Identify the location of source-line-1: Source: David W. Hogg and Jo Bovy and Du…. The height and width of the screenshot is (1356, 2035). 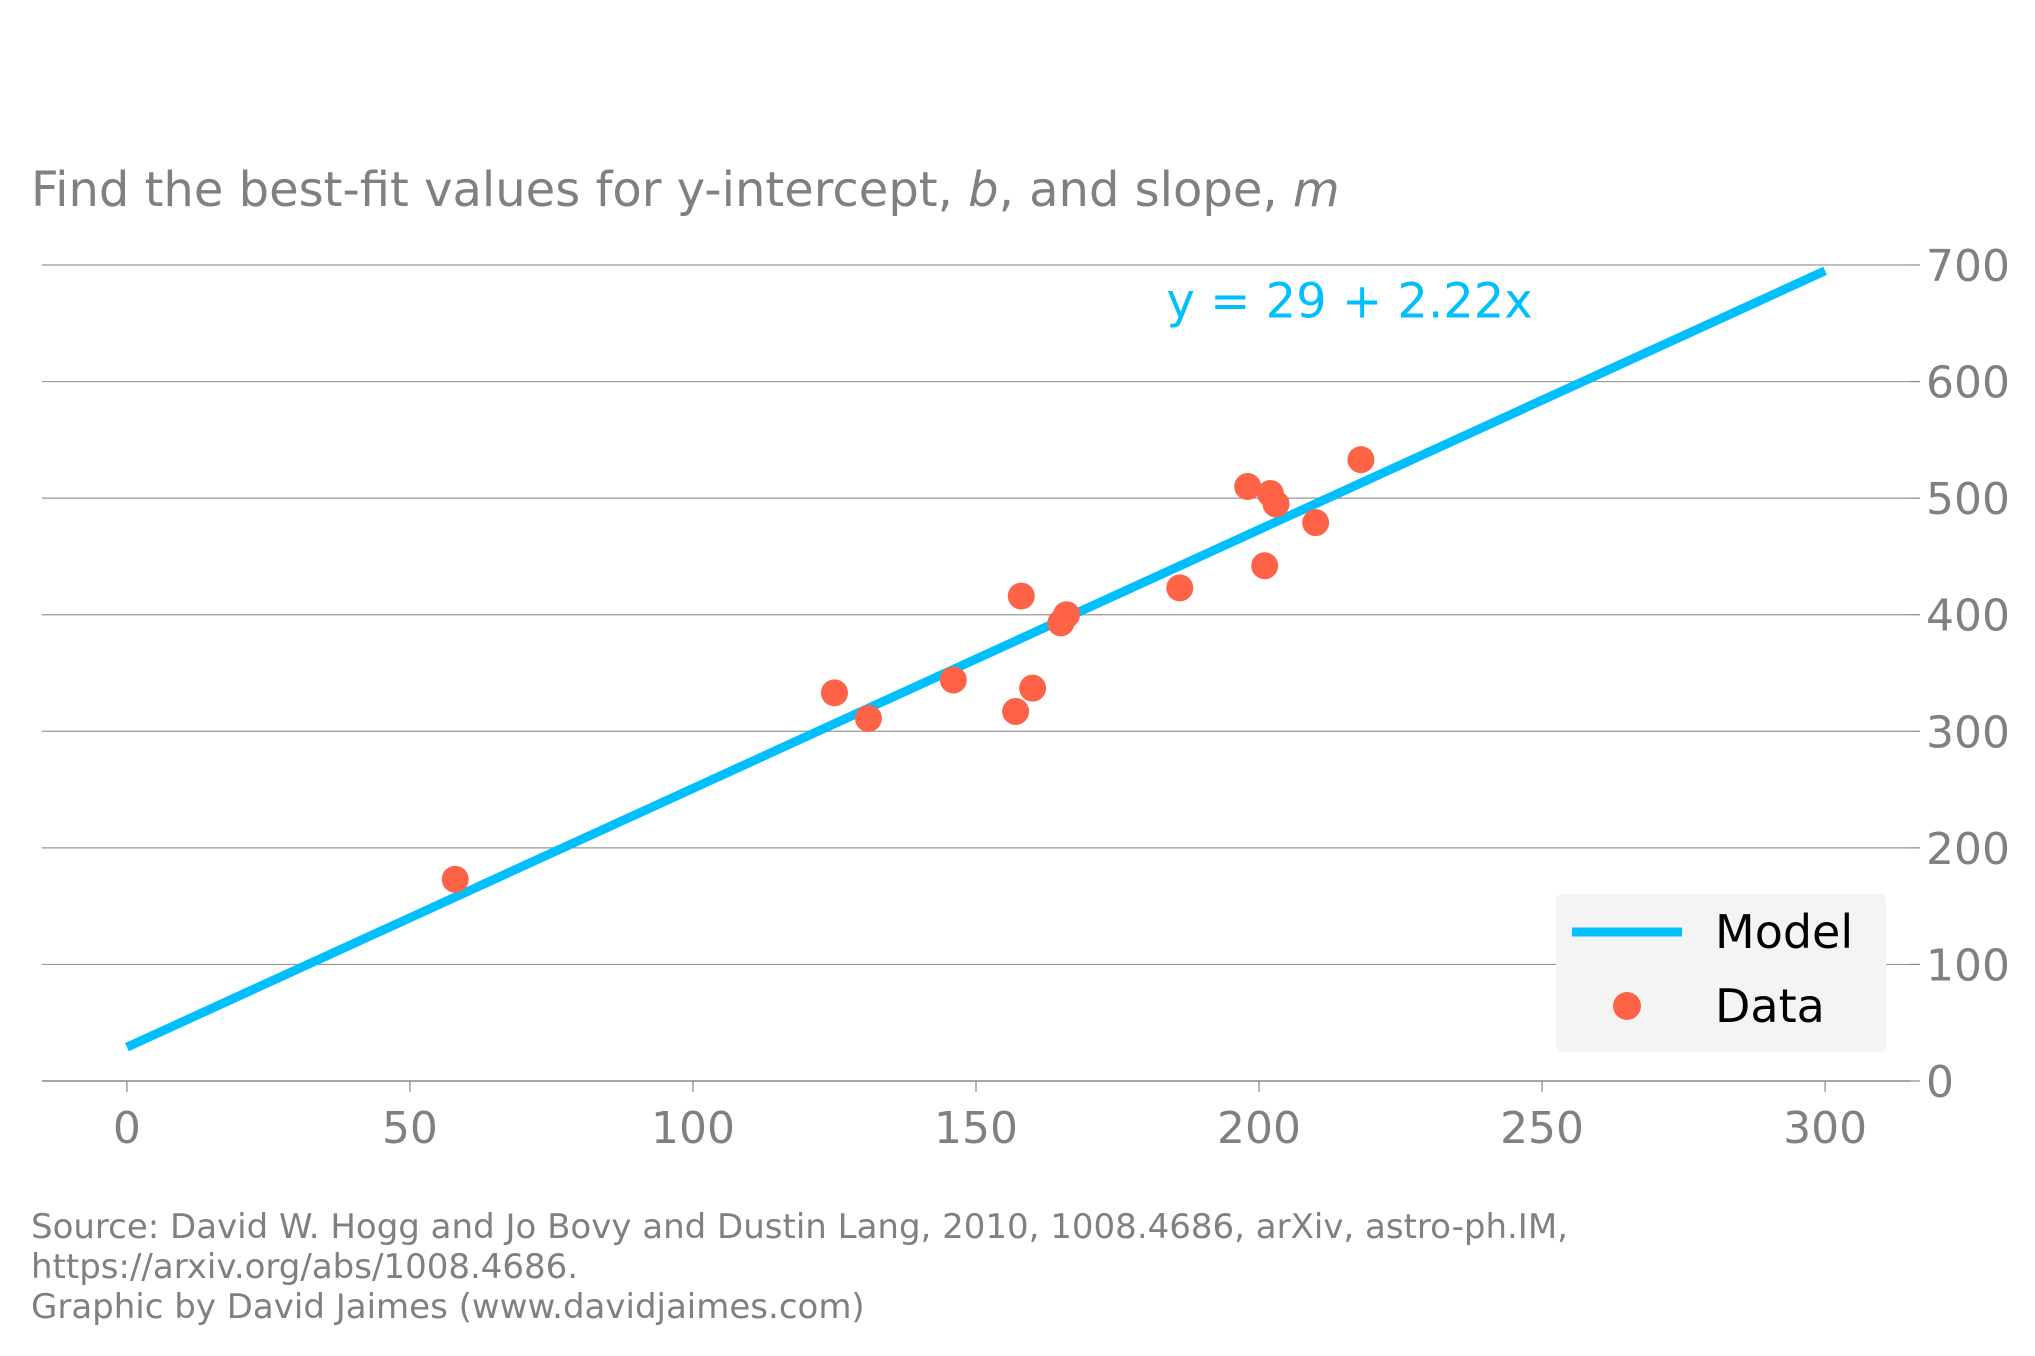
(799, 1227).